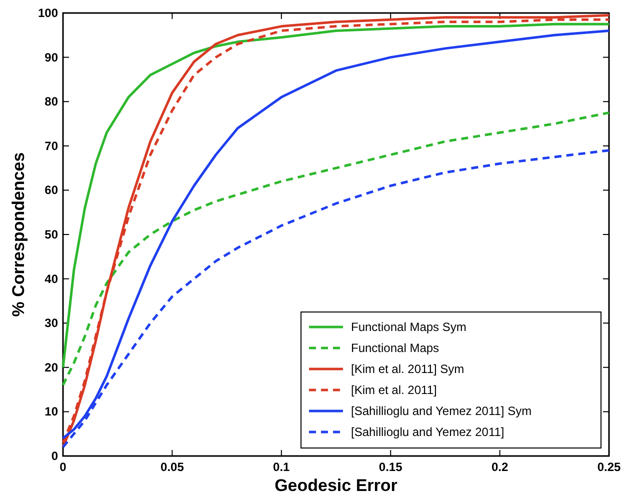 This screenshot has width=627, height=497. What do you see at coordinates (54, 456) in the screenshot?
I see `y-tick-label: 0` at bounding box center [54, 456].